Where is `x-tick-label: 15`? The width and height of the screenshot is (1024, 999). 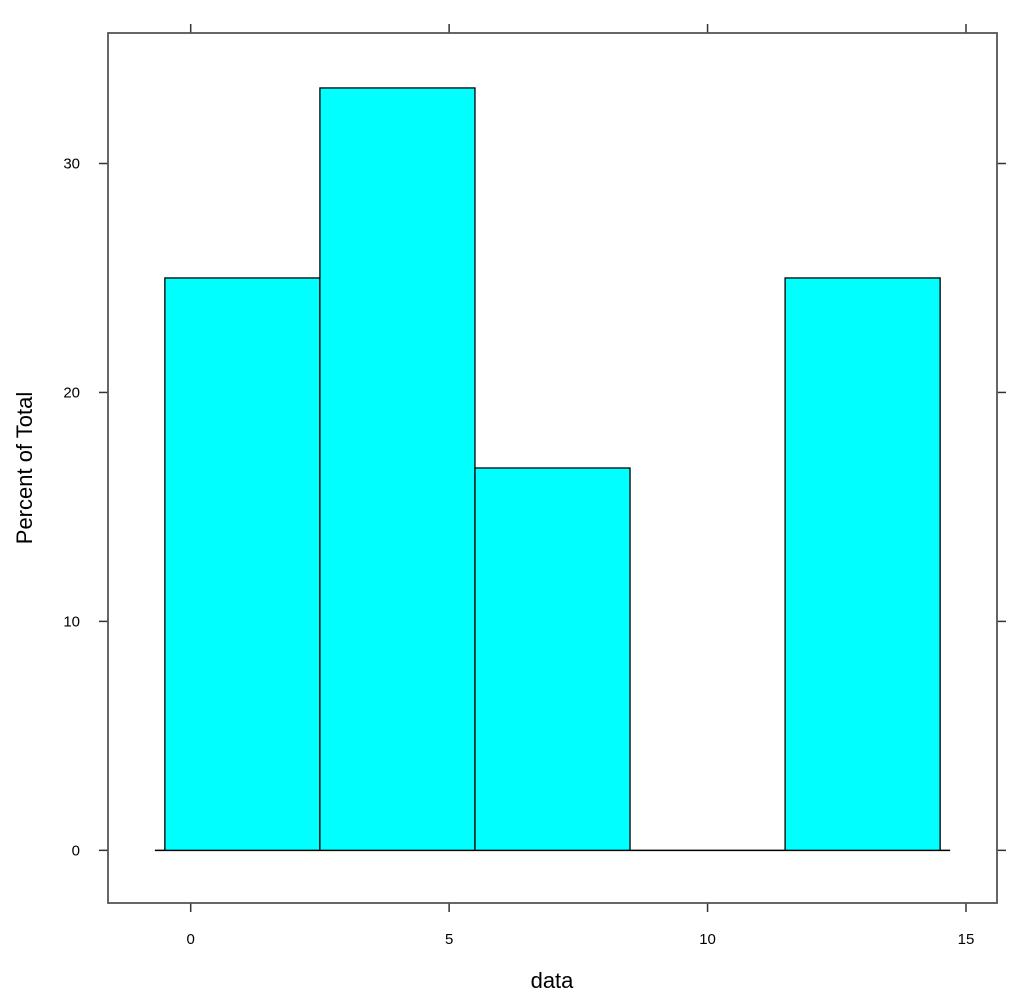
x-tick-label: 15 is located at coordinates (966, 939).